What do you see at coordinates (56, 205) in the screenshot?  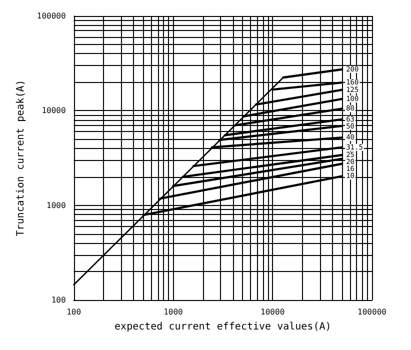 I see `y-tick-label: 1000` at bounding box center [56, 205].